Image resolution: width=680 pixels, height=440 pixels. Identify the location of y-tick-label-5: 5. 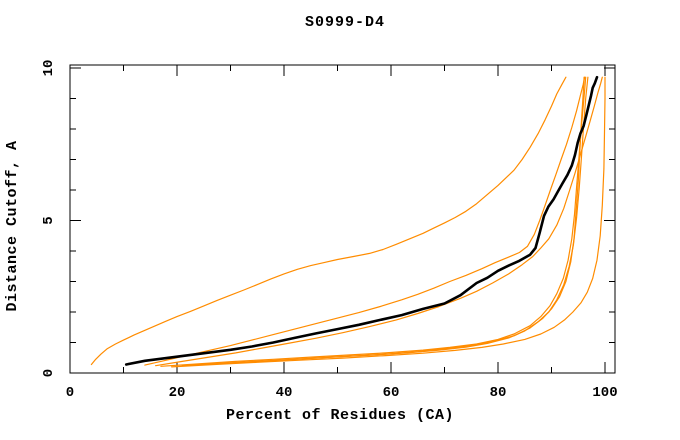
(49, 220).